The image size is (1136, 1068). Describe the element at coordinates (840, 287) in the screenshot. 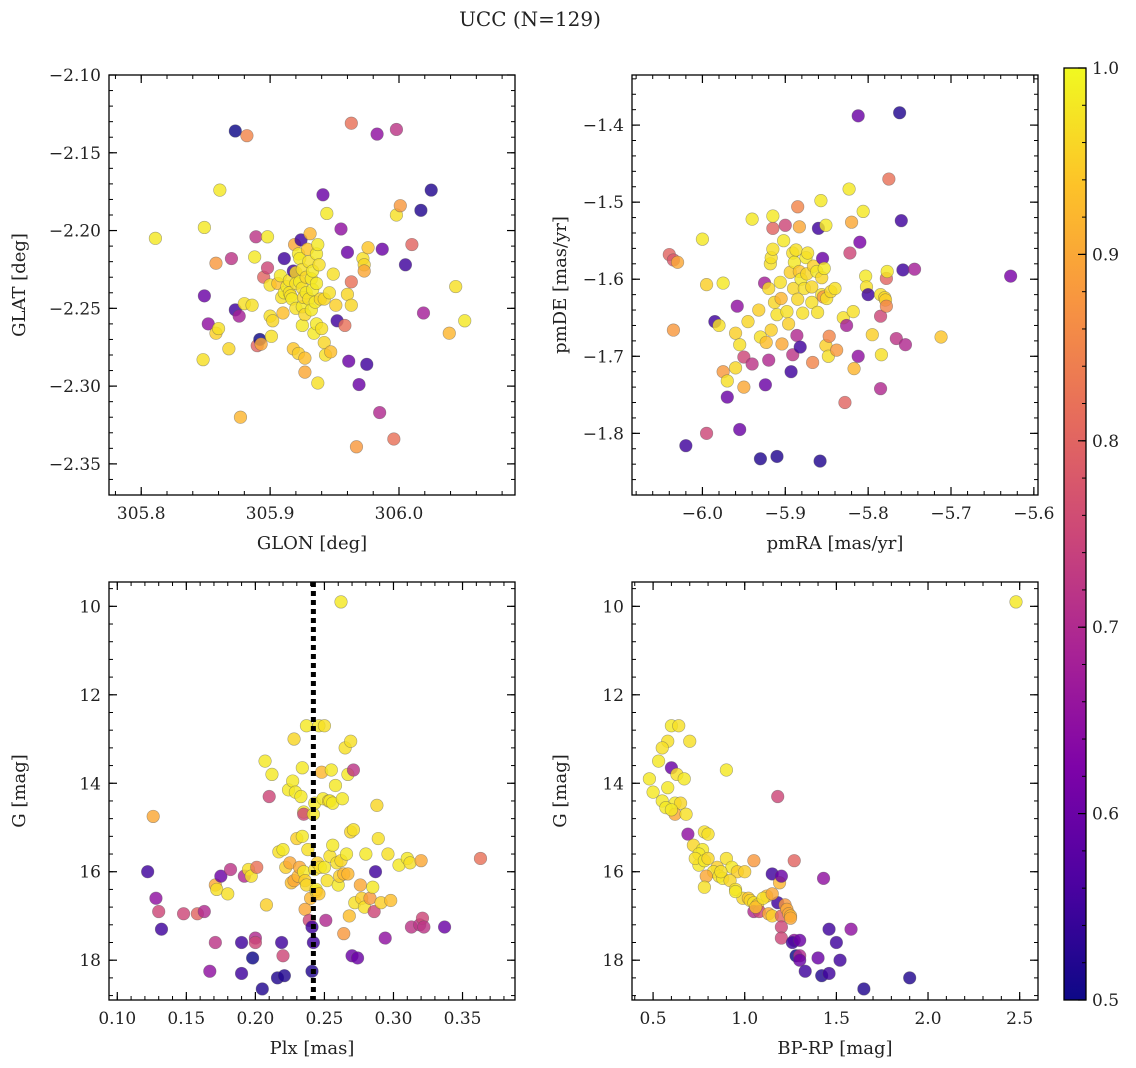

I see `points-pmra-pmde` at that location.